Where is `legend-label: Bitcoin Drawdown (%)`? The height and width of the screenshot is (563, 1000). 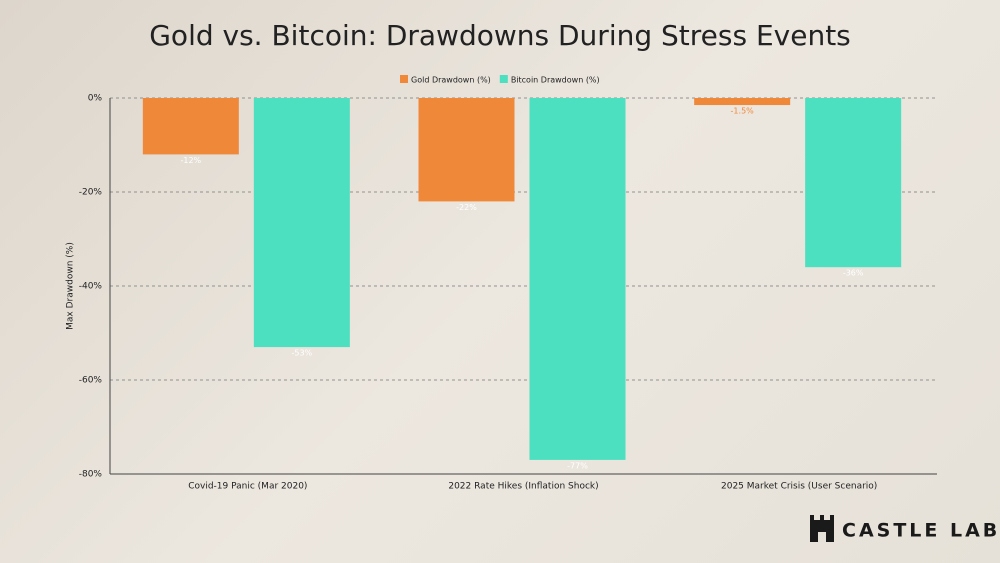
legend-label: Bitcoin Drawdown (%) is located at coordinates (555, 80).